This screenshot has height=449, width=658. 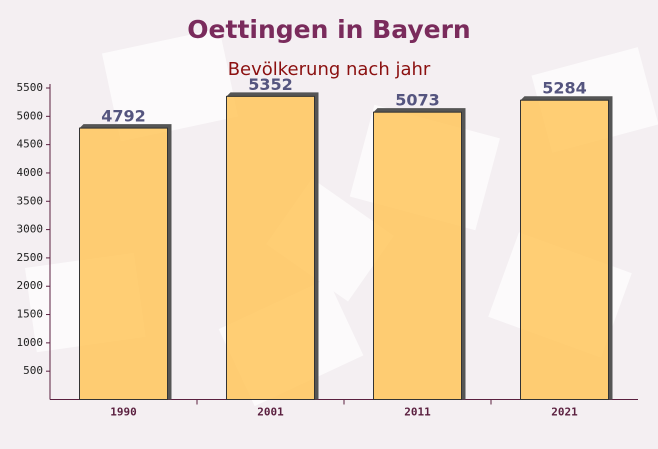 I want to click on value-label: 4792, so click(x=123, y=116).